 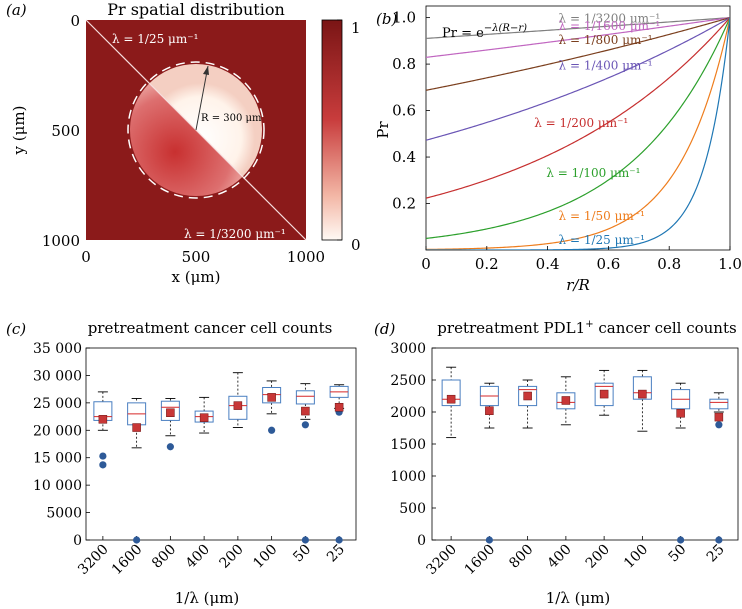 I want to click on colorbar-min-label: 0, so click(x=356, y=245).